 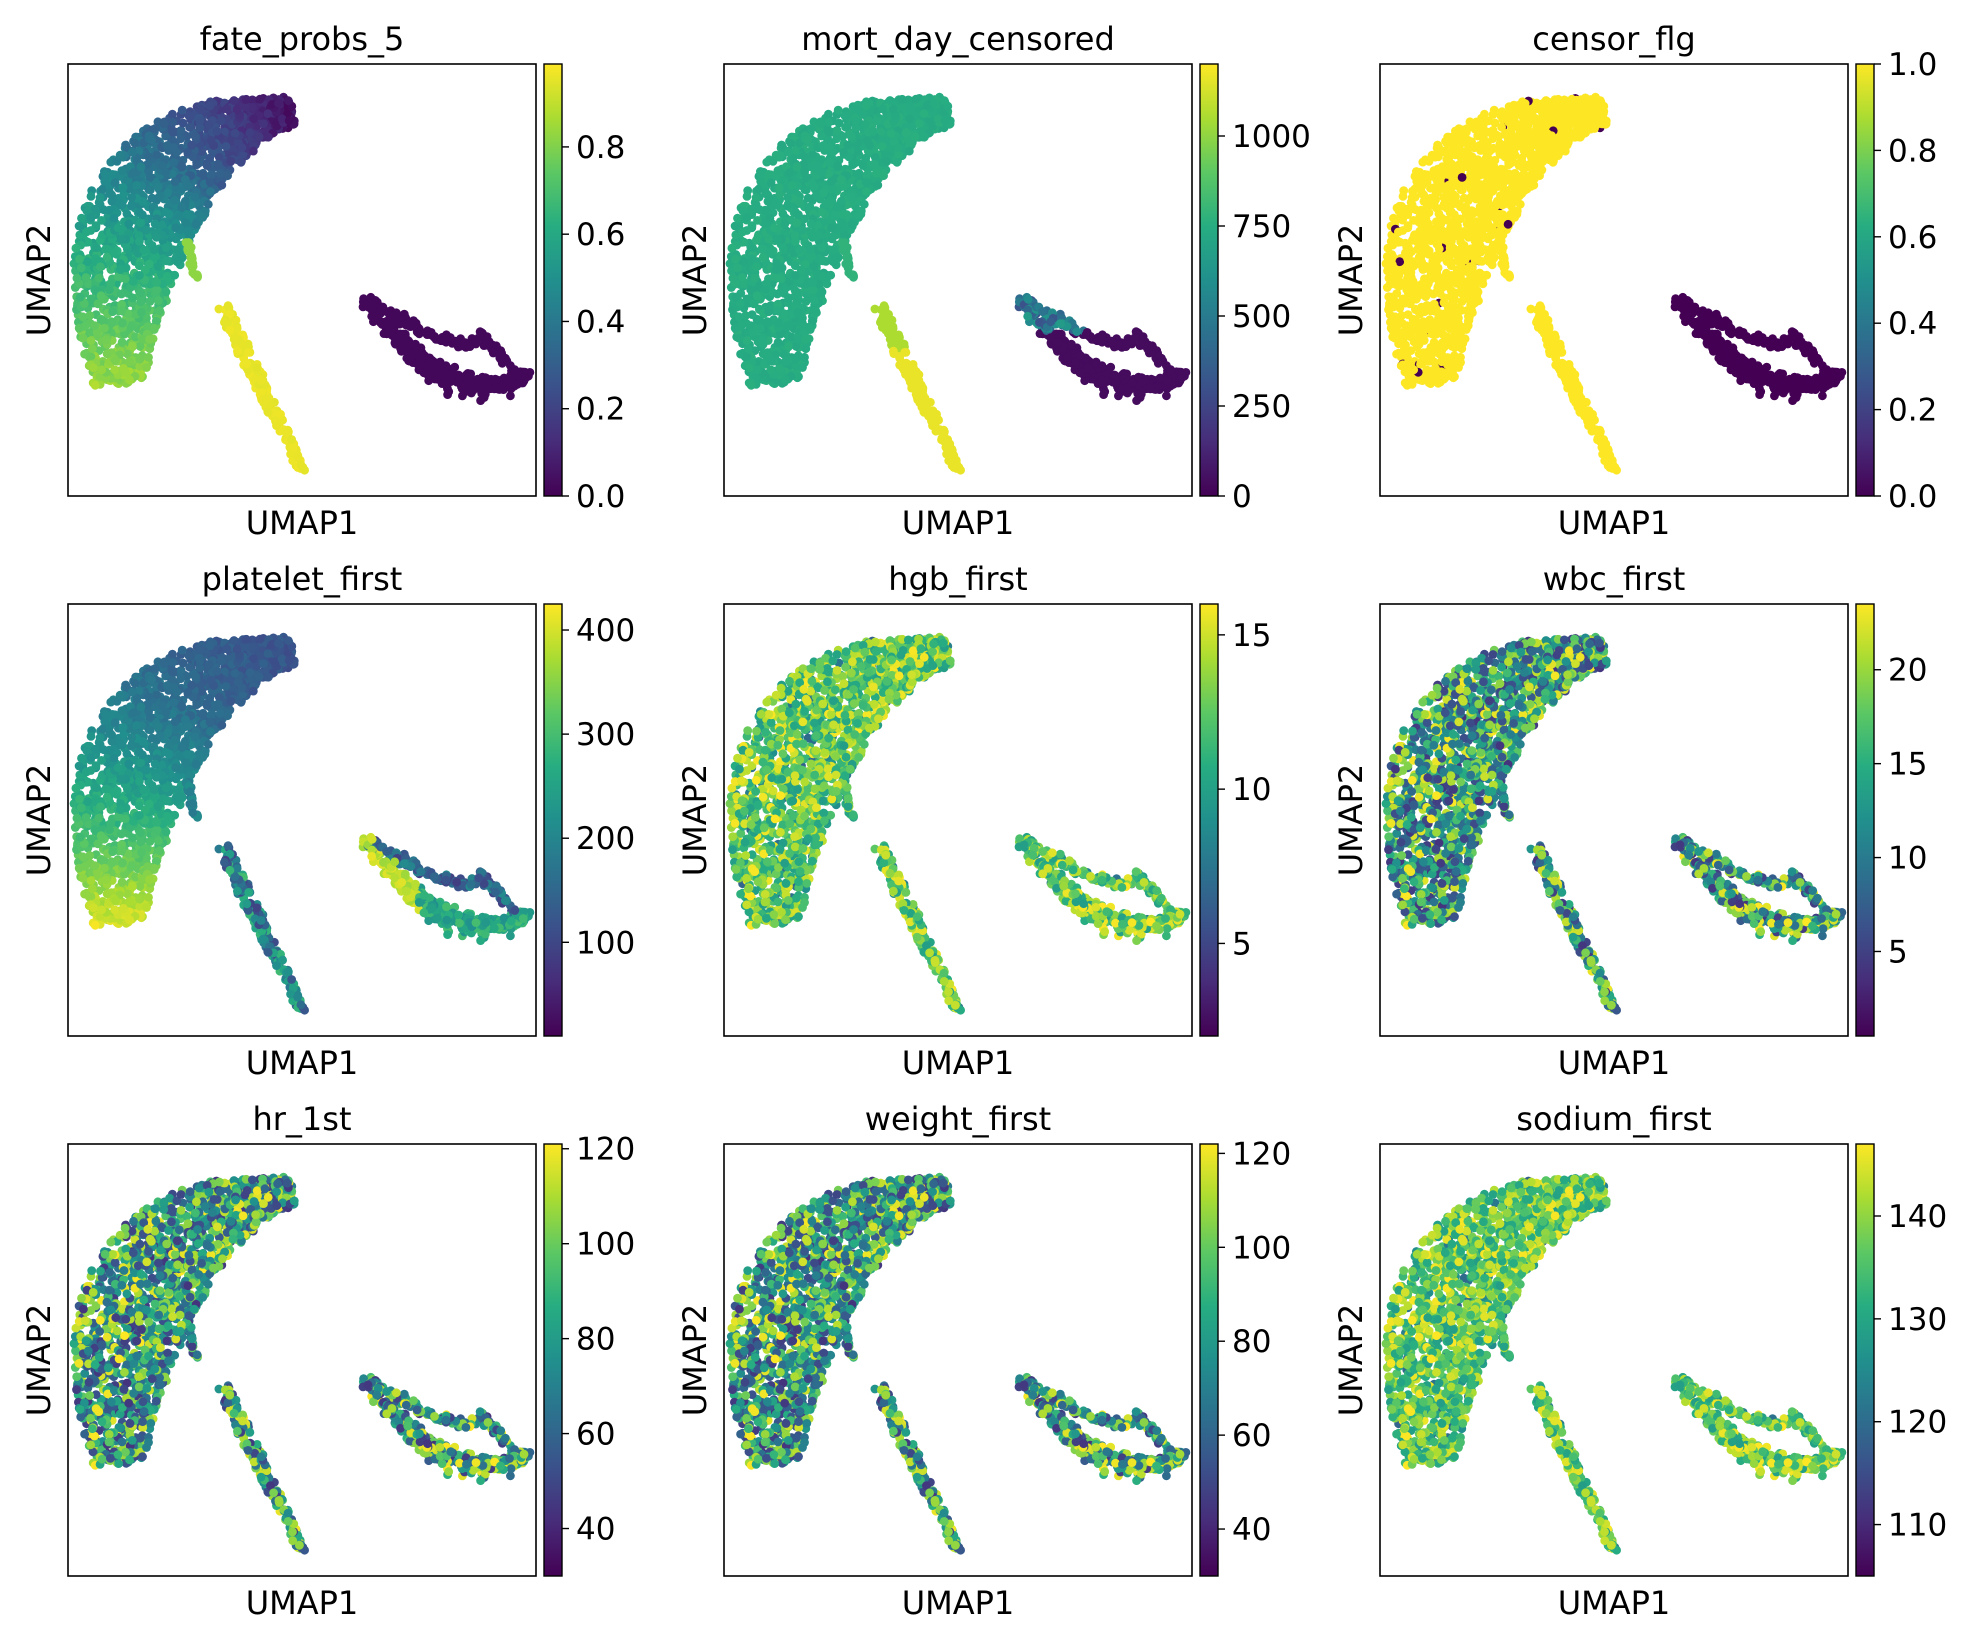 What do you see at coordinates (322, 281) in the screenshot?
I see `panel-fate-probs-5: fate_probs_5UMAP1UMAP20.00.20.40.60.8` at bounding box center [322, 281].